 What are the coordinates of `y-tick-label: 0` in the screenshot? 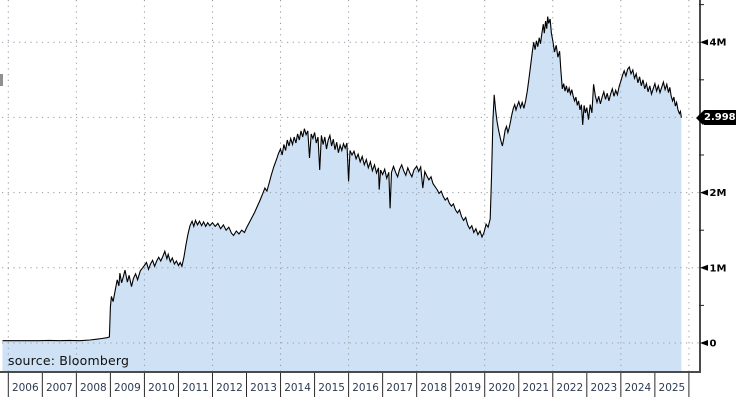 It's located at (713, 344).